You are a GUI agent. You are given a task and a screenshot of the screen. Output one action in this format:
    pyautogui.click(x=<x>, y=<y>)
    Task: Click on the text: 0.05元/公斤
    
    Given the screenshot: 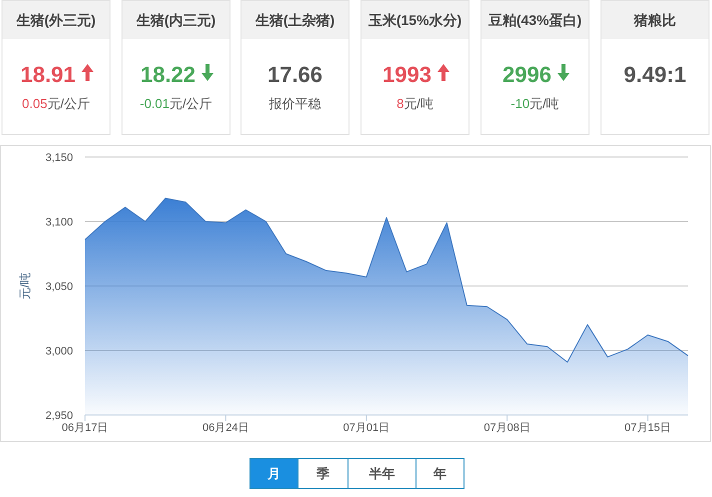 What is the action you would take?
    pyautogui.click(x=56, y=103)
    